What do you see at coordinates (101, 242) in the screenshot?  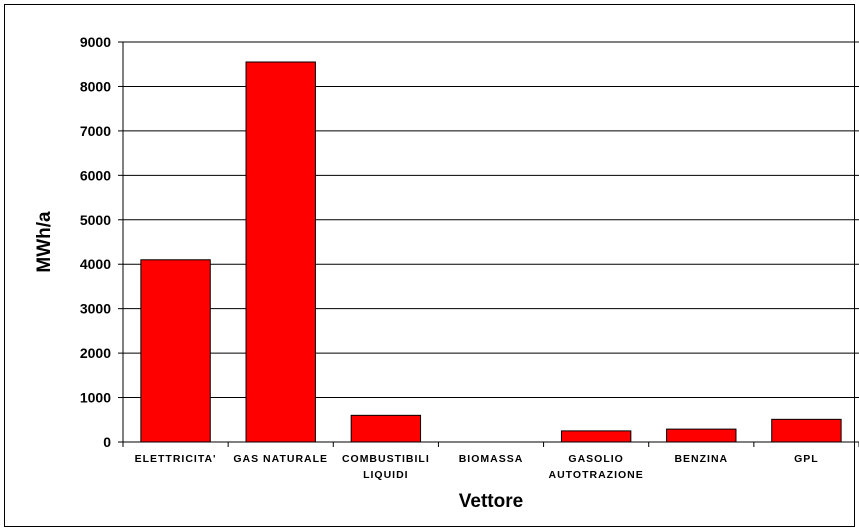 I see `y-tick-labels: 0 1000 2000 3000 4000 5000 6000 7000 8000 9000` at bounding box center [101, 242].